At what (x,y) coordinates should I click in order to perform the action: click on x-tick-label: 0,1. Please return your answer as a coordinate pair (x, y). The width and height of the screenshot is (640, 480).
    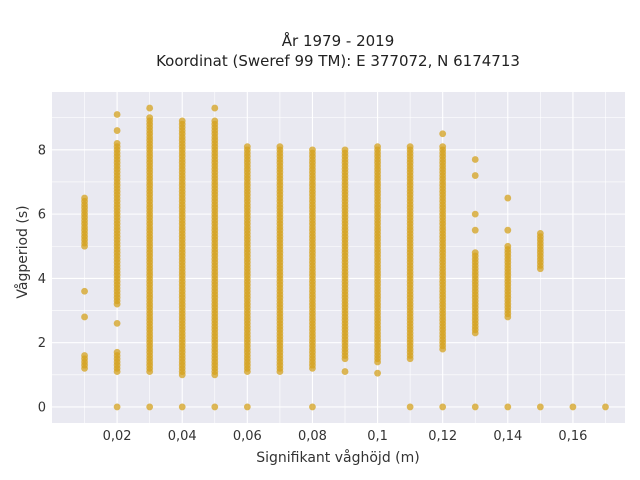
    Looking at the image, I should click on (377, 436).